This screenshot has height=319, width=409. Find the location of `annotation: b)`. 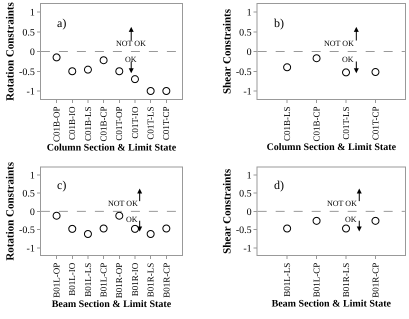

annotation: b) is located at coordinates (279, 23).